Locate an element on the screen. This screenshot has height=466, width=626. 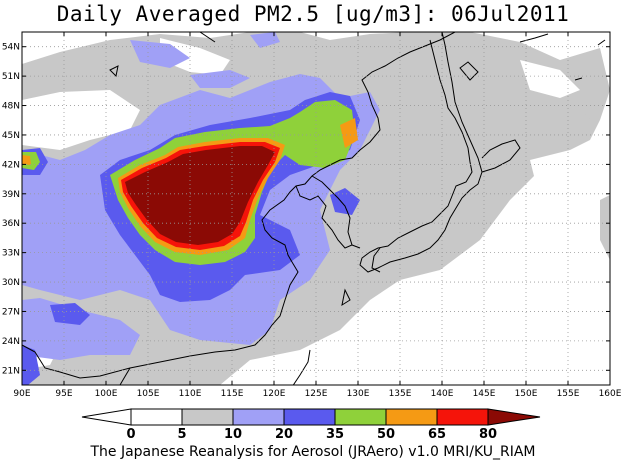
lon-tick-label: 100E is located at coordinates (106, 394).